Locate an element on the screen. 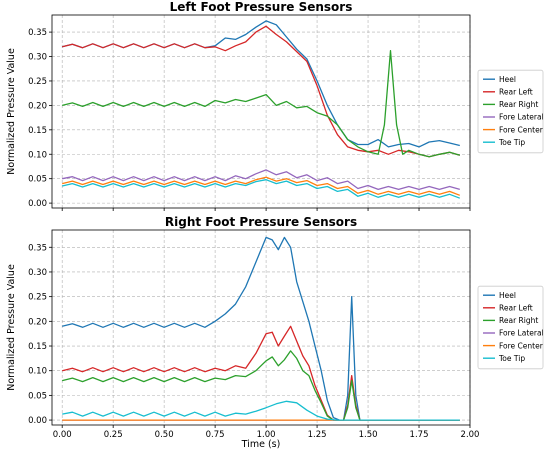 Image resolution: width=550 pixels, height=450 pixels. series-line-fore-lateral is located at coordinates (261, 180).